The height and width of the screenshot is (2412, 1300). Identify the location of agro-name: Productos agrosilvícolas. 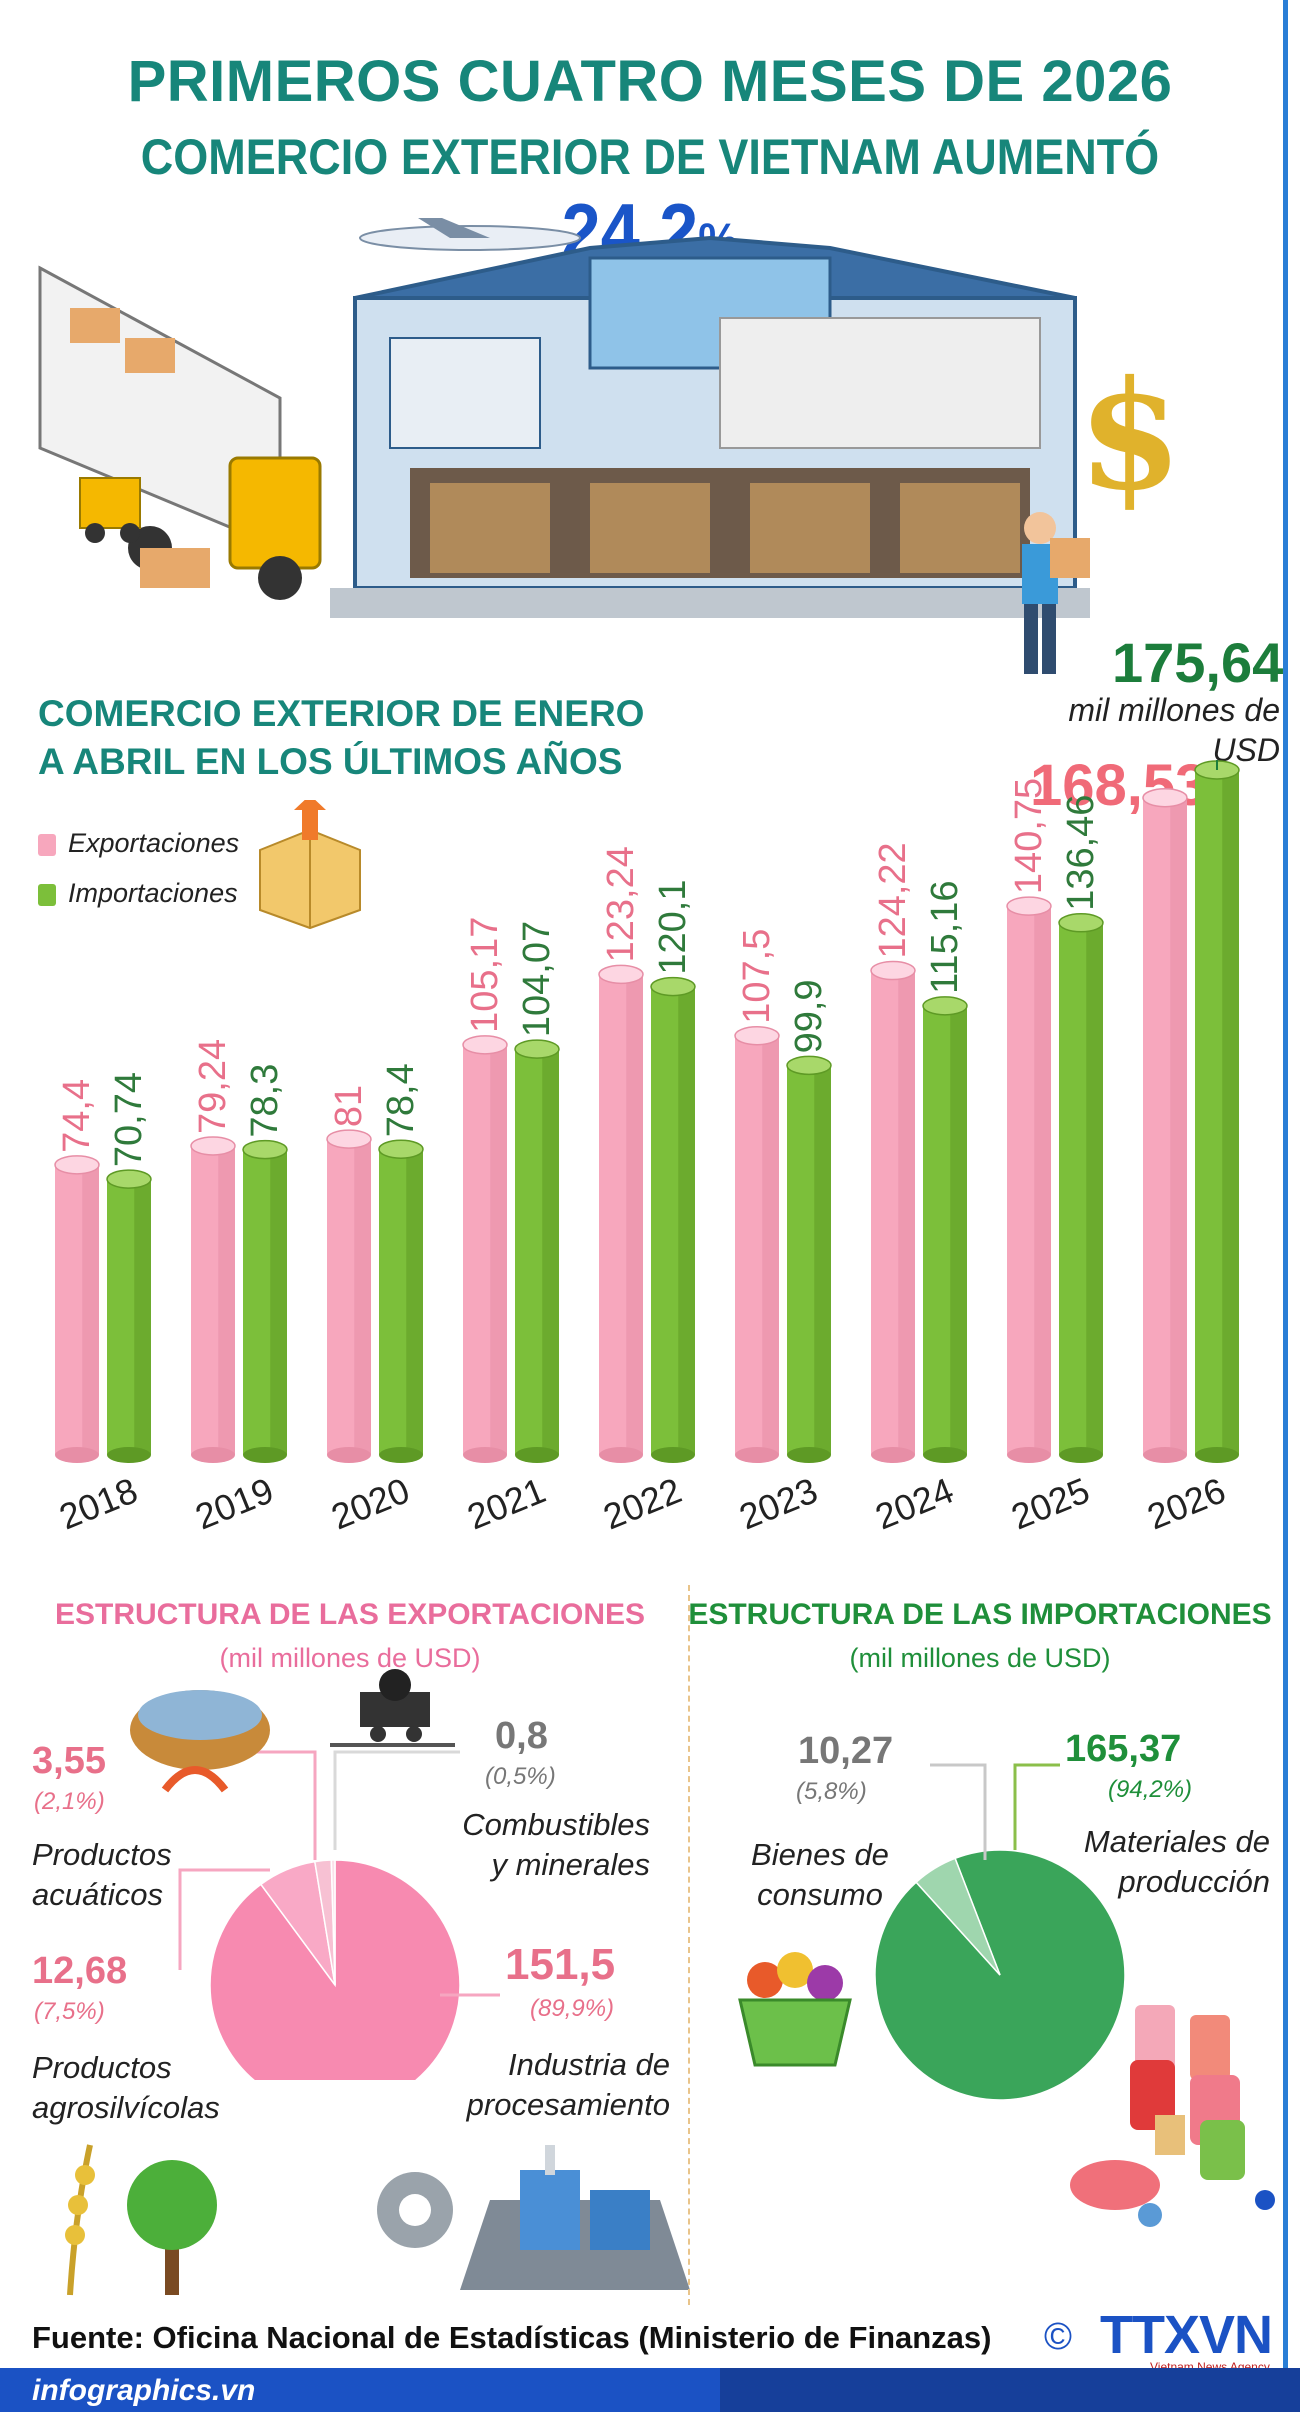
(126, 2088).